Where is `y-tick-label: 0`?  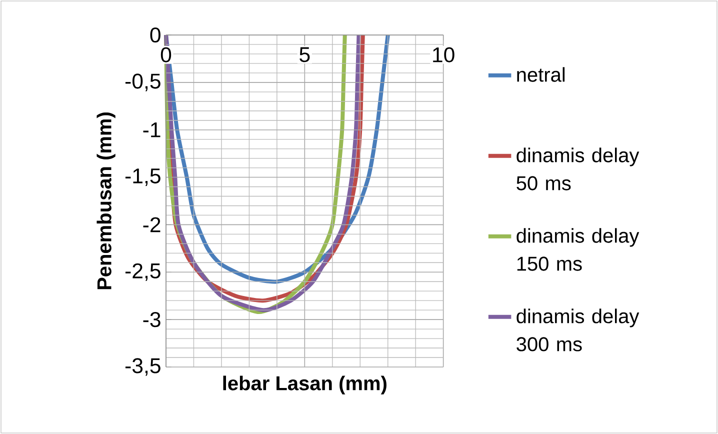 y-tick-label: 0 is located at coordinates (155, 35).